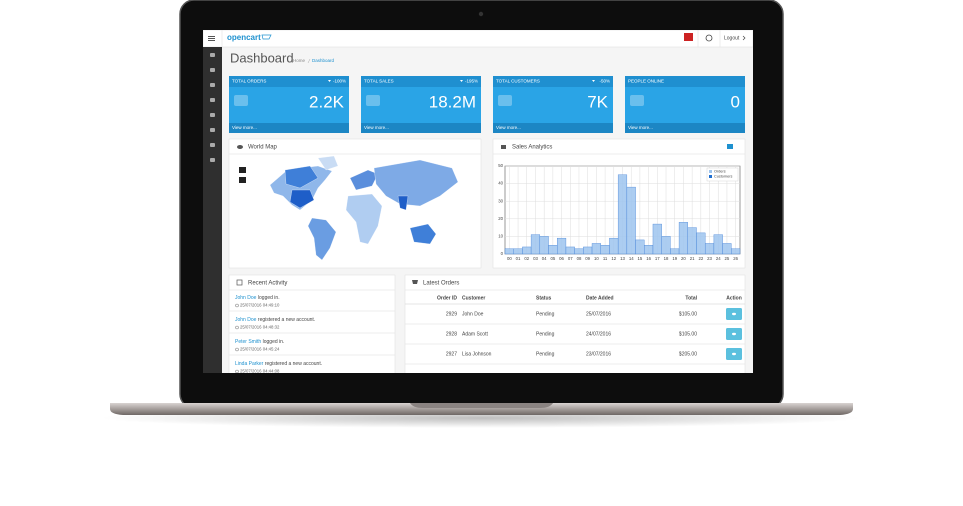 This screenshot has width=963, height=506. I want to click on column-header: Status, so click(544, 298).